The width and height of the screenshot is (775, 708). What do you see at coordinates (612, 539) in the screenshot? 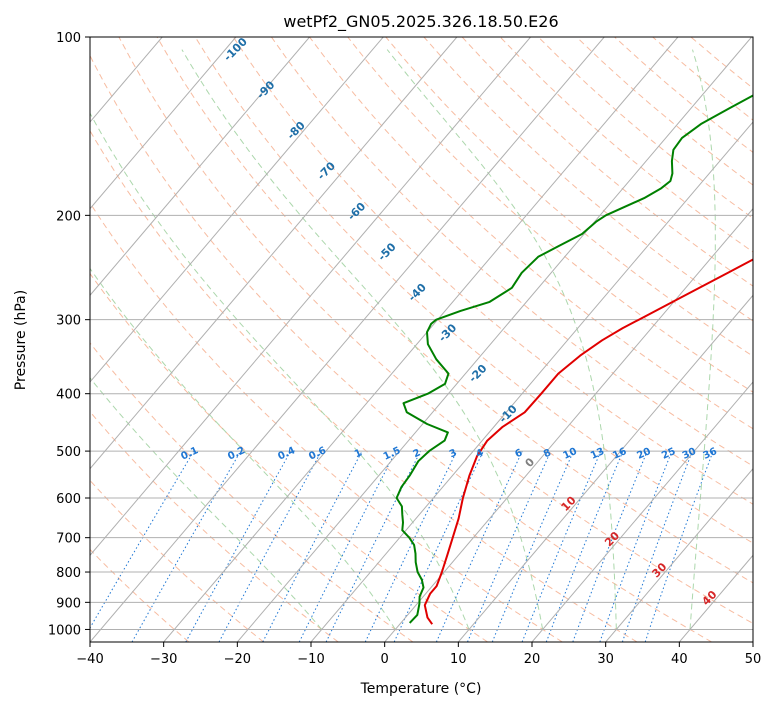
I see `isotherm-label: 20` at bounding box center [612, 539].